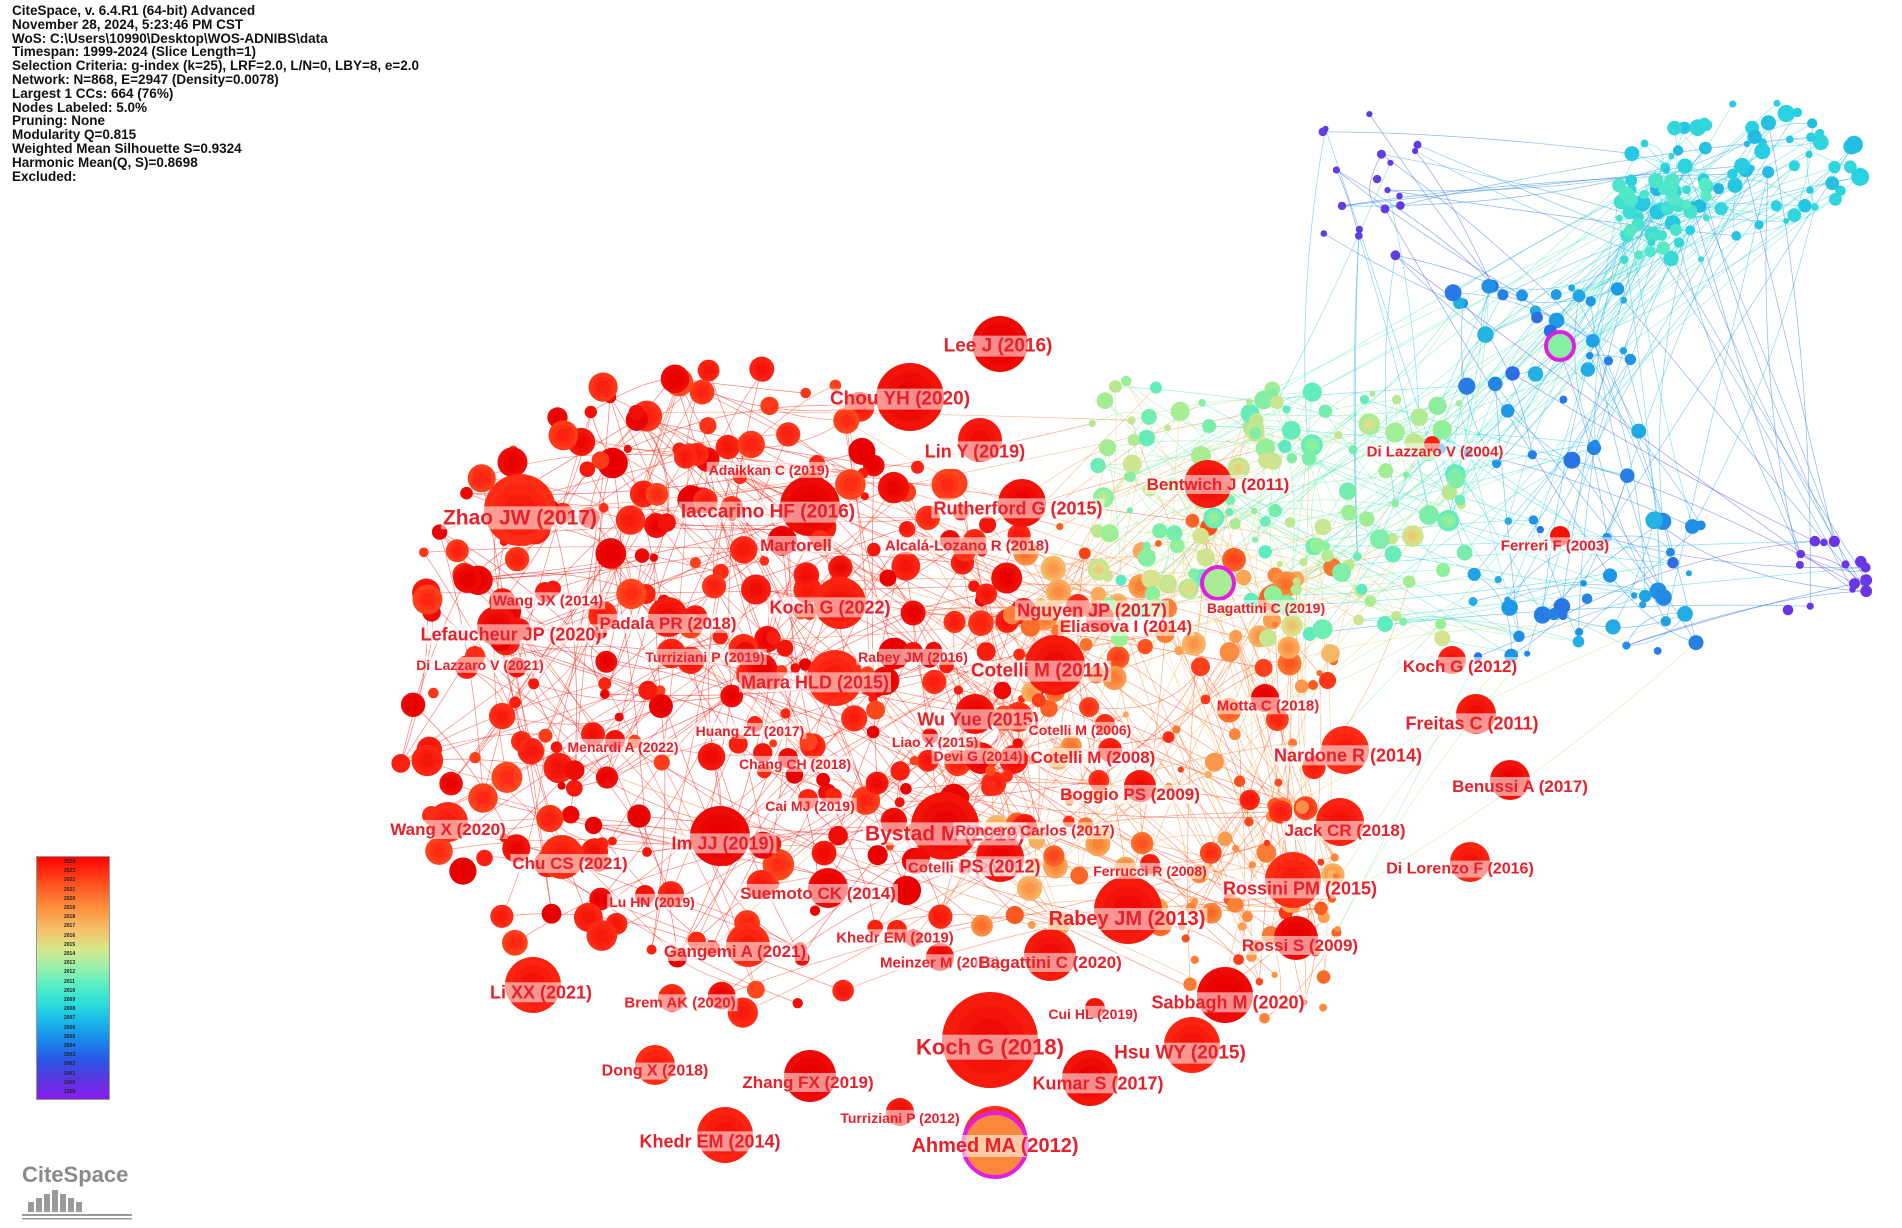 The image size is (1902, 1228). I want to click on legend-year-label: 2016, so click(70, 935).